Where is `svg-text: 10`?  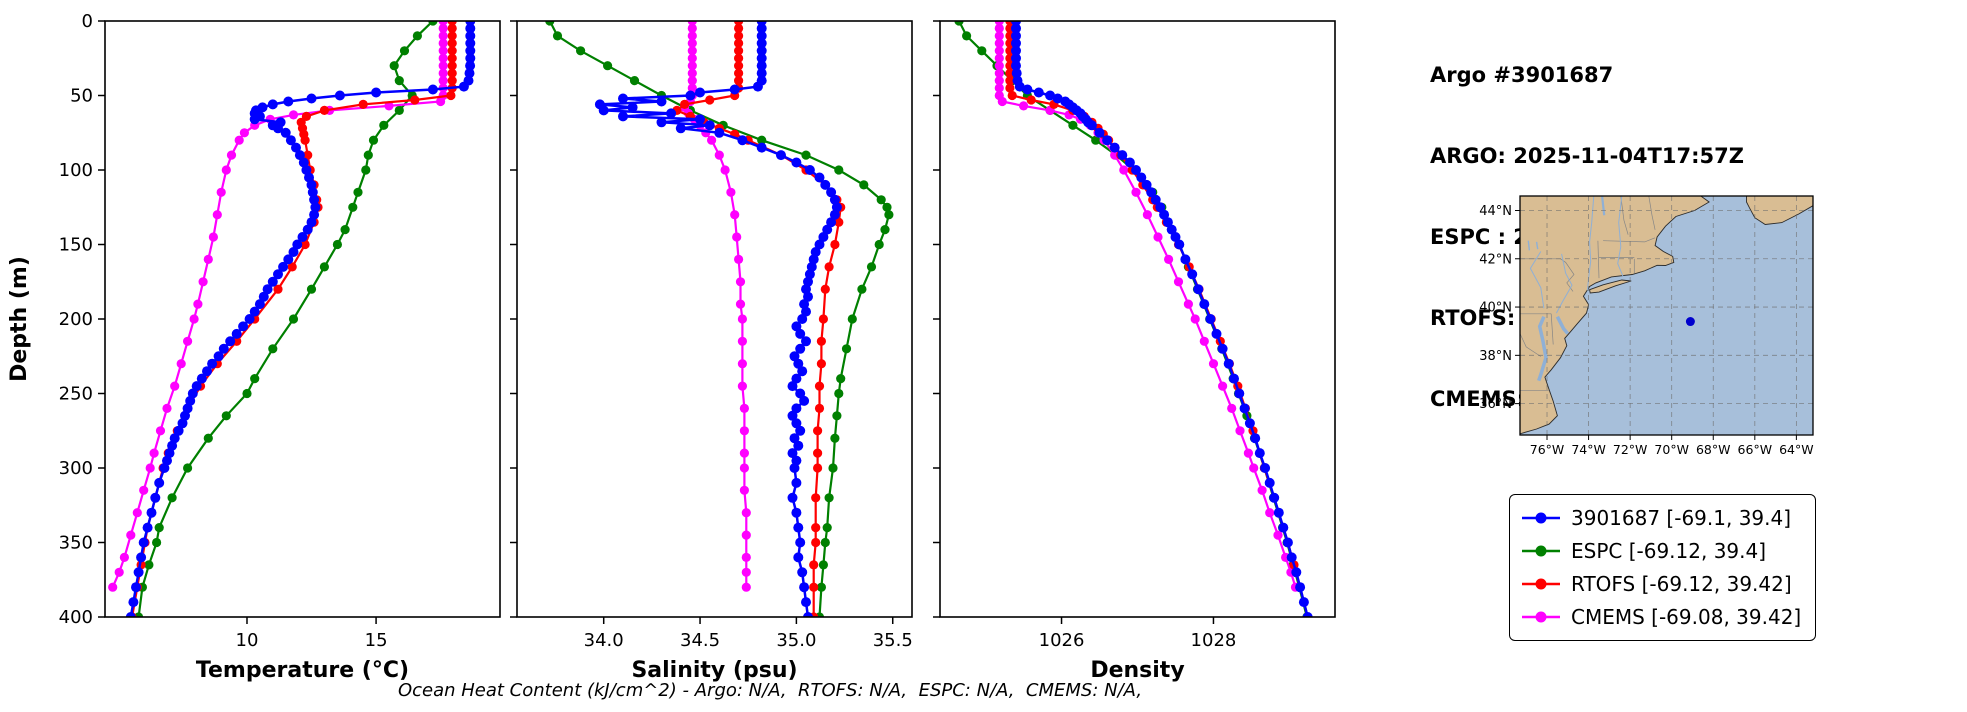 svg-text: 10 is located at coordinates (247, 640).